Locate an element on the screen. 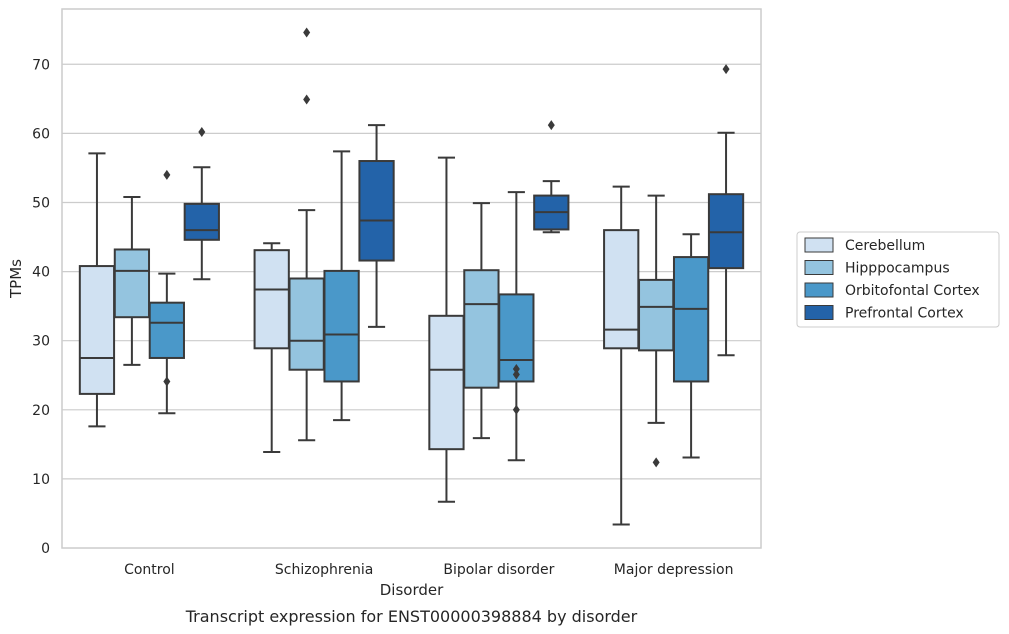  legend-item: Prefrontal Cortex is located at coordinates (884, 313).